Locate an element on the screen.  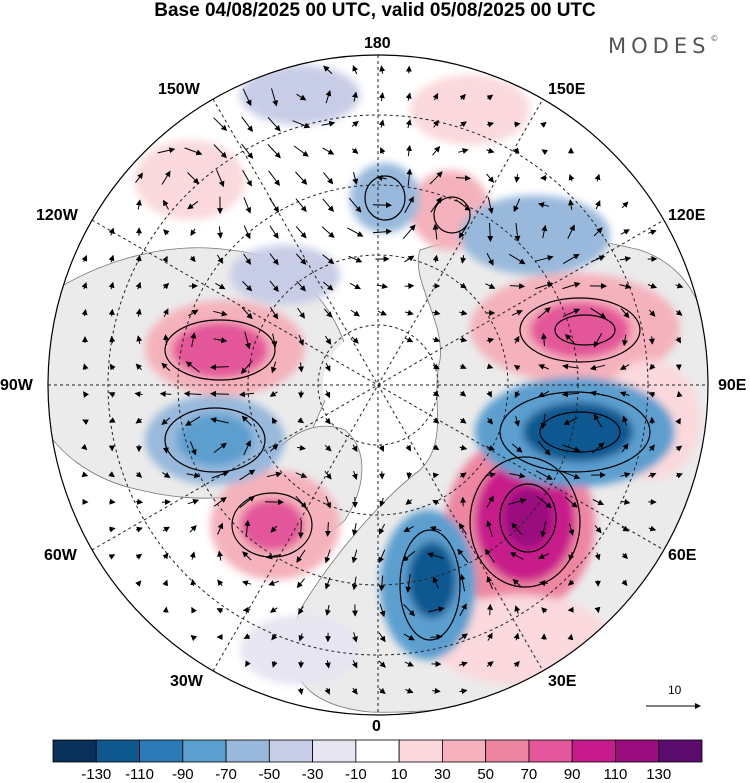
brand-mark: © is located at coordinates (714, 38).